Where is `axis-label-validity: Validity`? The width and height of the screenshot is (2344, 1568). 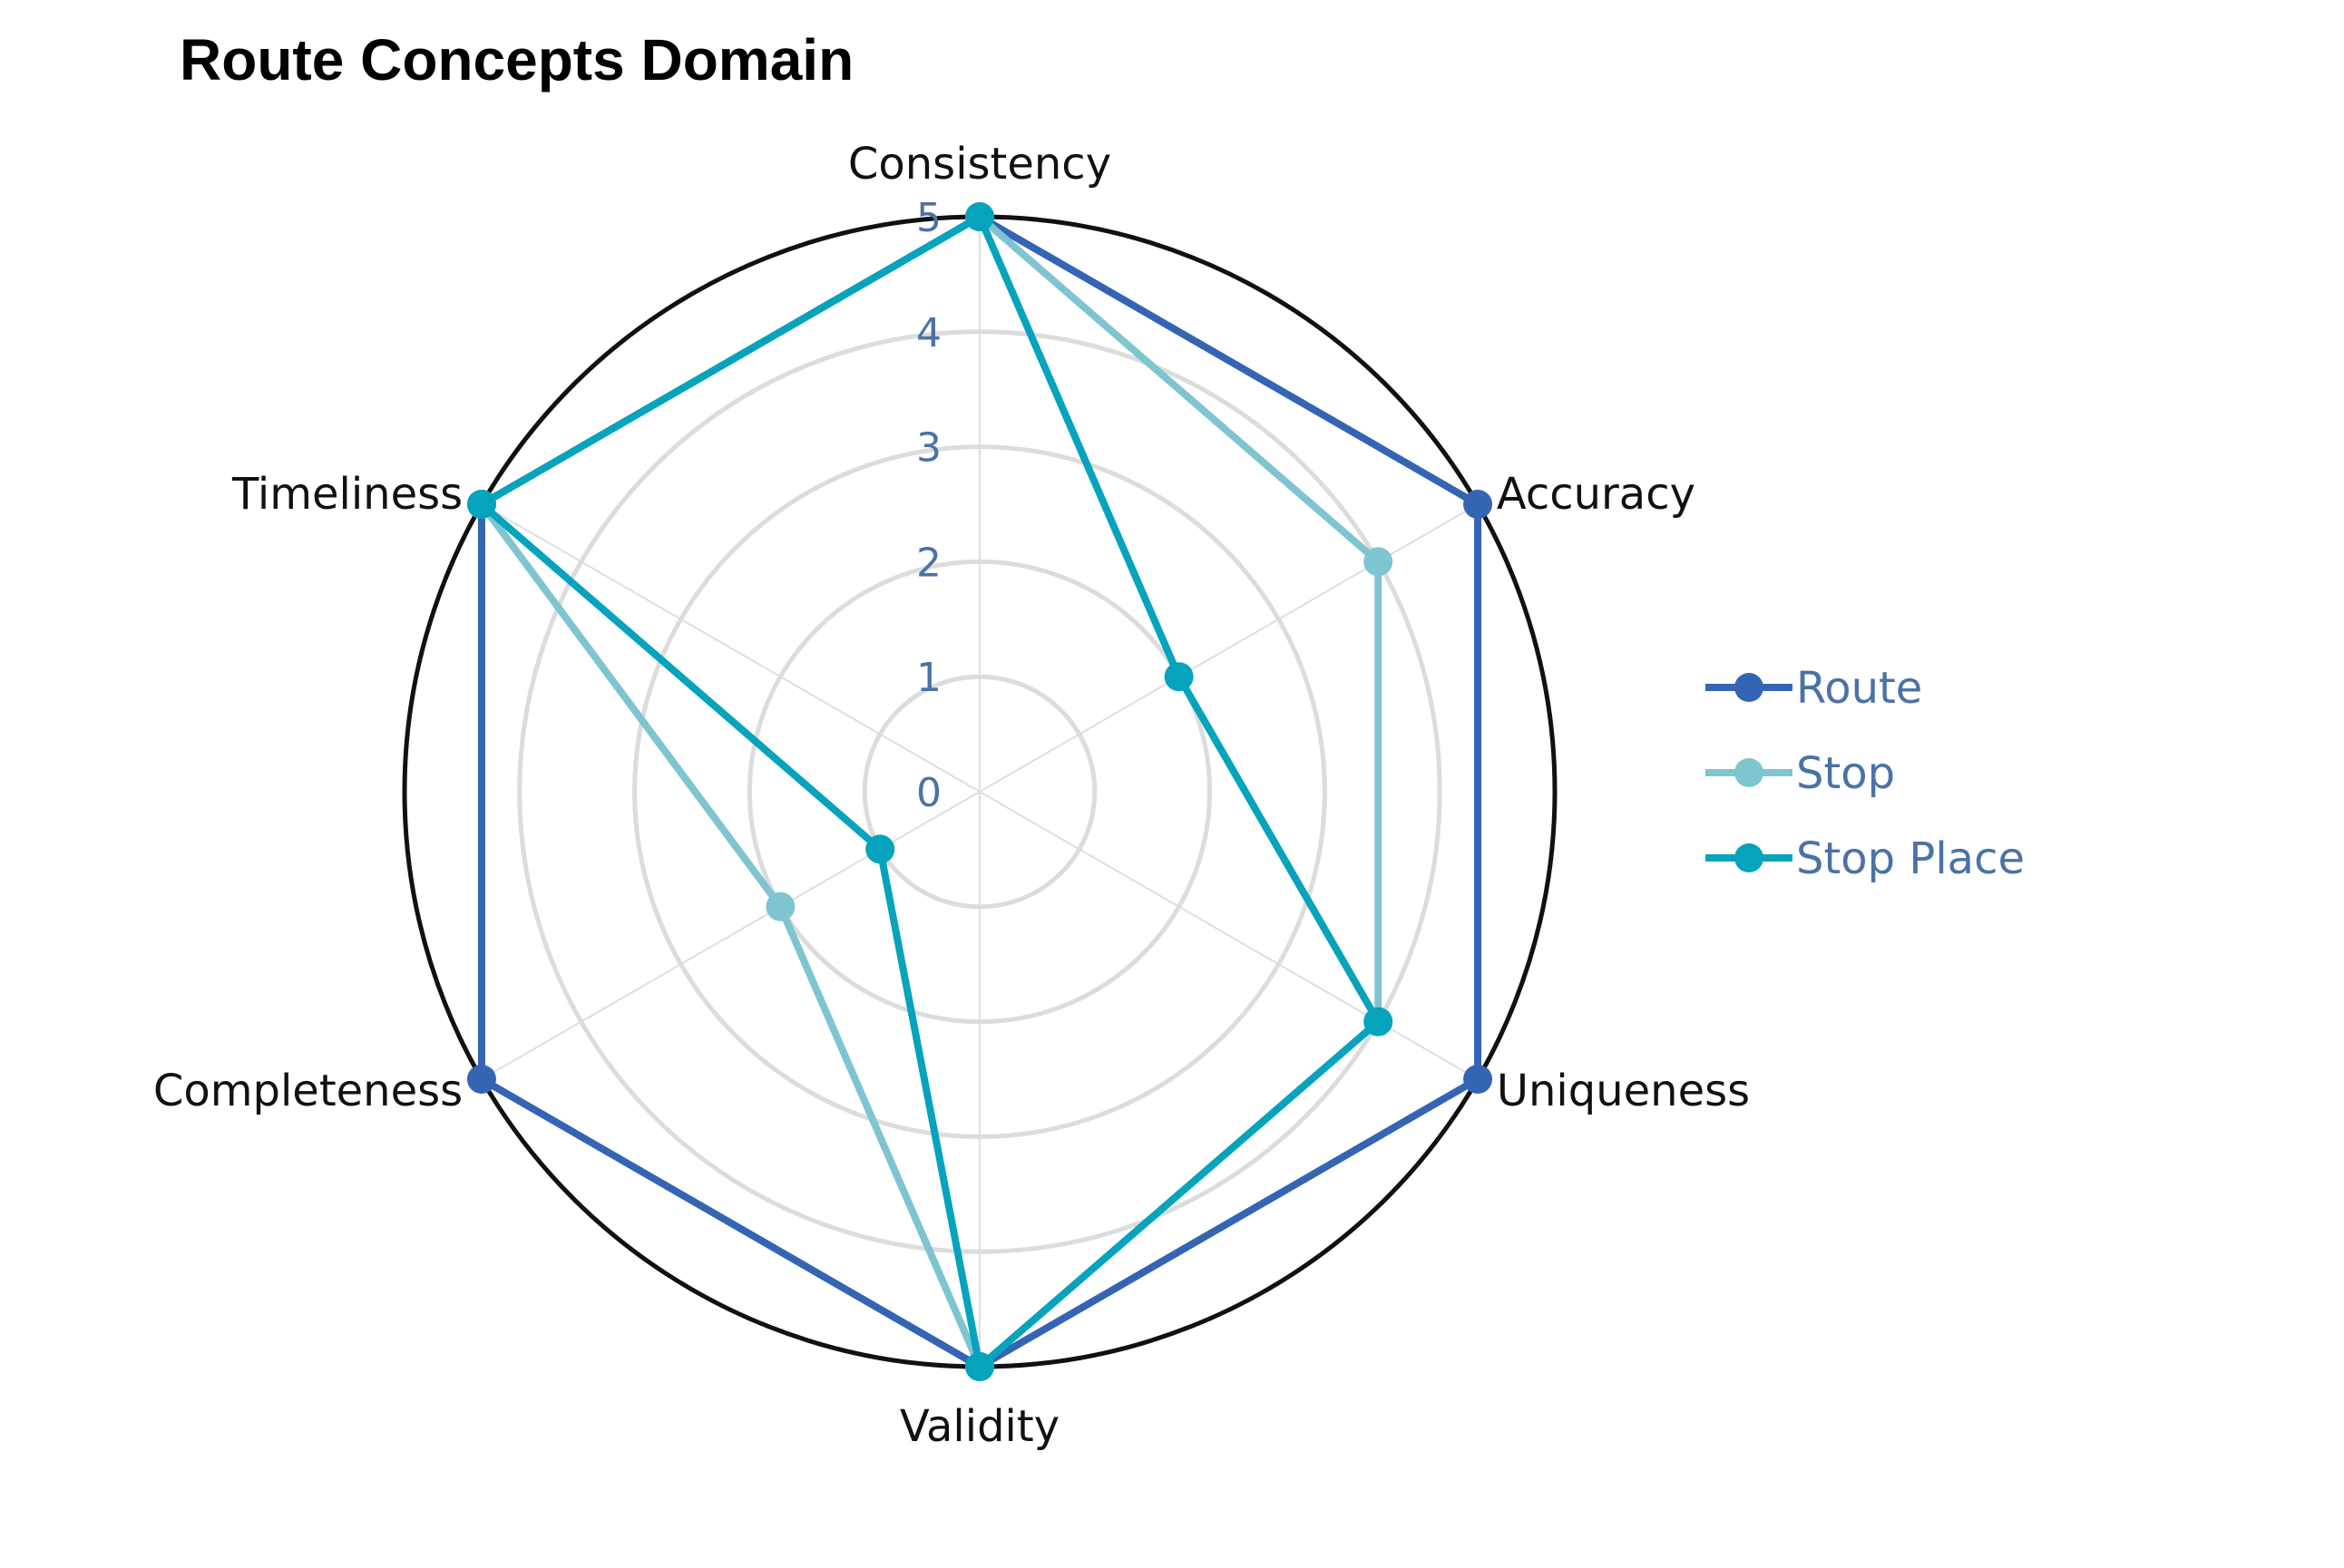 axis-label-validity: Validity is located at coordinates (980, 1426).